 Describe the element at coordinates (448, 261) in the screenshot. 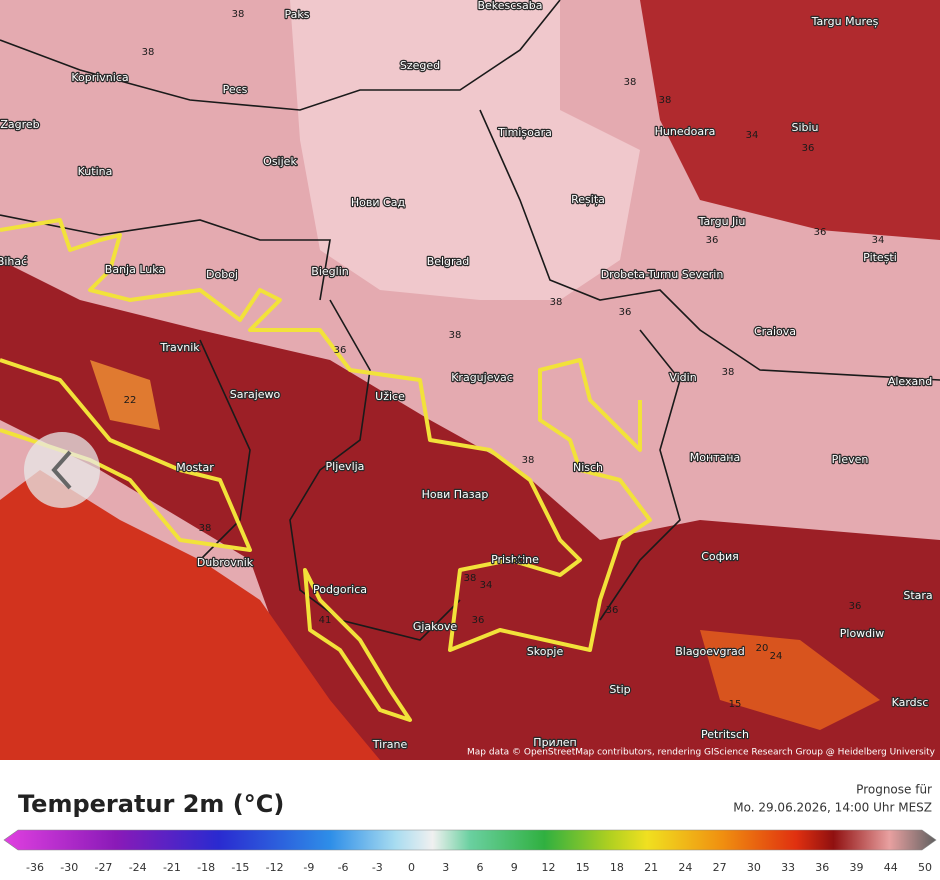

I see `city-label: Belgrad` at that location.